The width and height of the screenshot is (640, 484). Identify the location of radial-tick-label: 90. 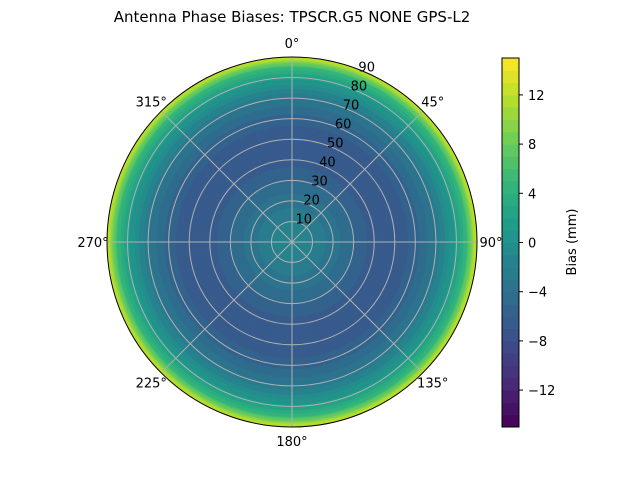
(366, 67).